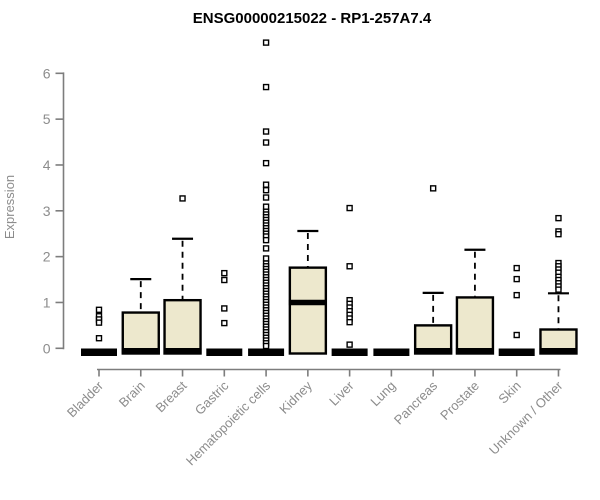  I want to click on y-axis-label: Expression, so click(9, 207).